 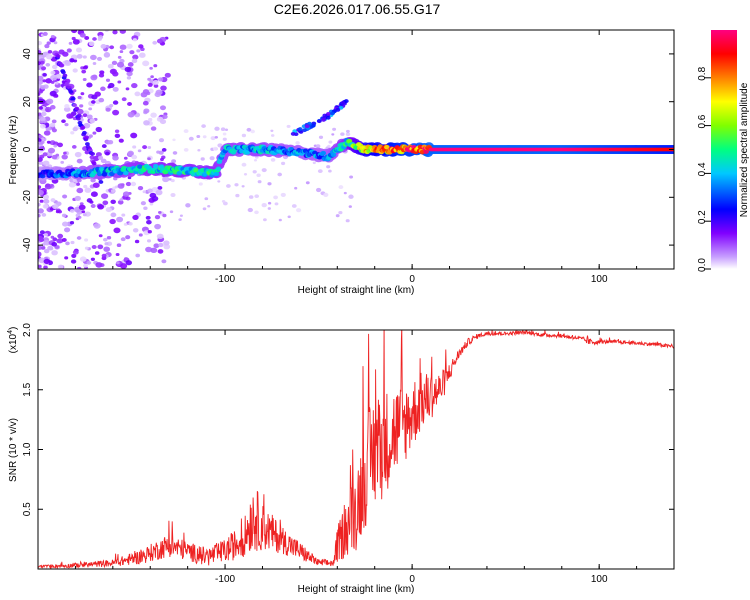 What do you see at coordinates (702, 265) in the screenshot?
I see `colorbar-tick-label: 0.0` at bounding box center [702, 265].